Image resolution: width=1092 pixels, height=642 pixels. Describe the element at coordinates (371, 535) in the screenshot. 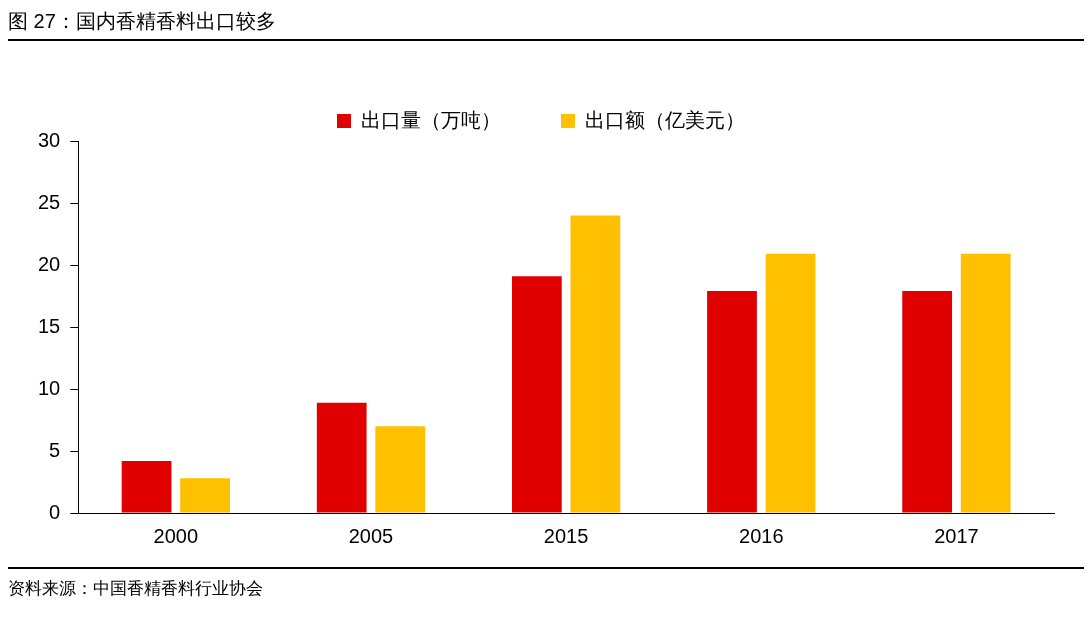

I see `x-tick-label: 2005` at that location.